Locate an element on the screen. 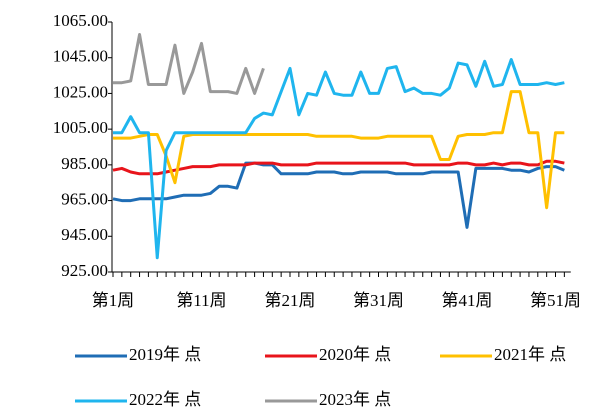 This screenshot has width=595, height=413. x-tick-label: 第51周 is located at coordinates (555, 300).